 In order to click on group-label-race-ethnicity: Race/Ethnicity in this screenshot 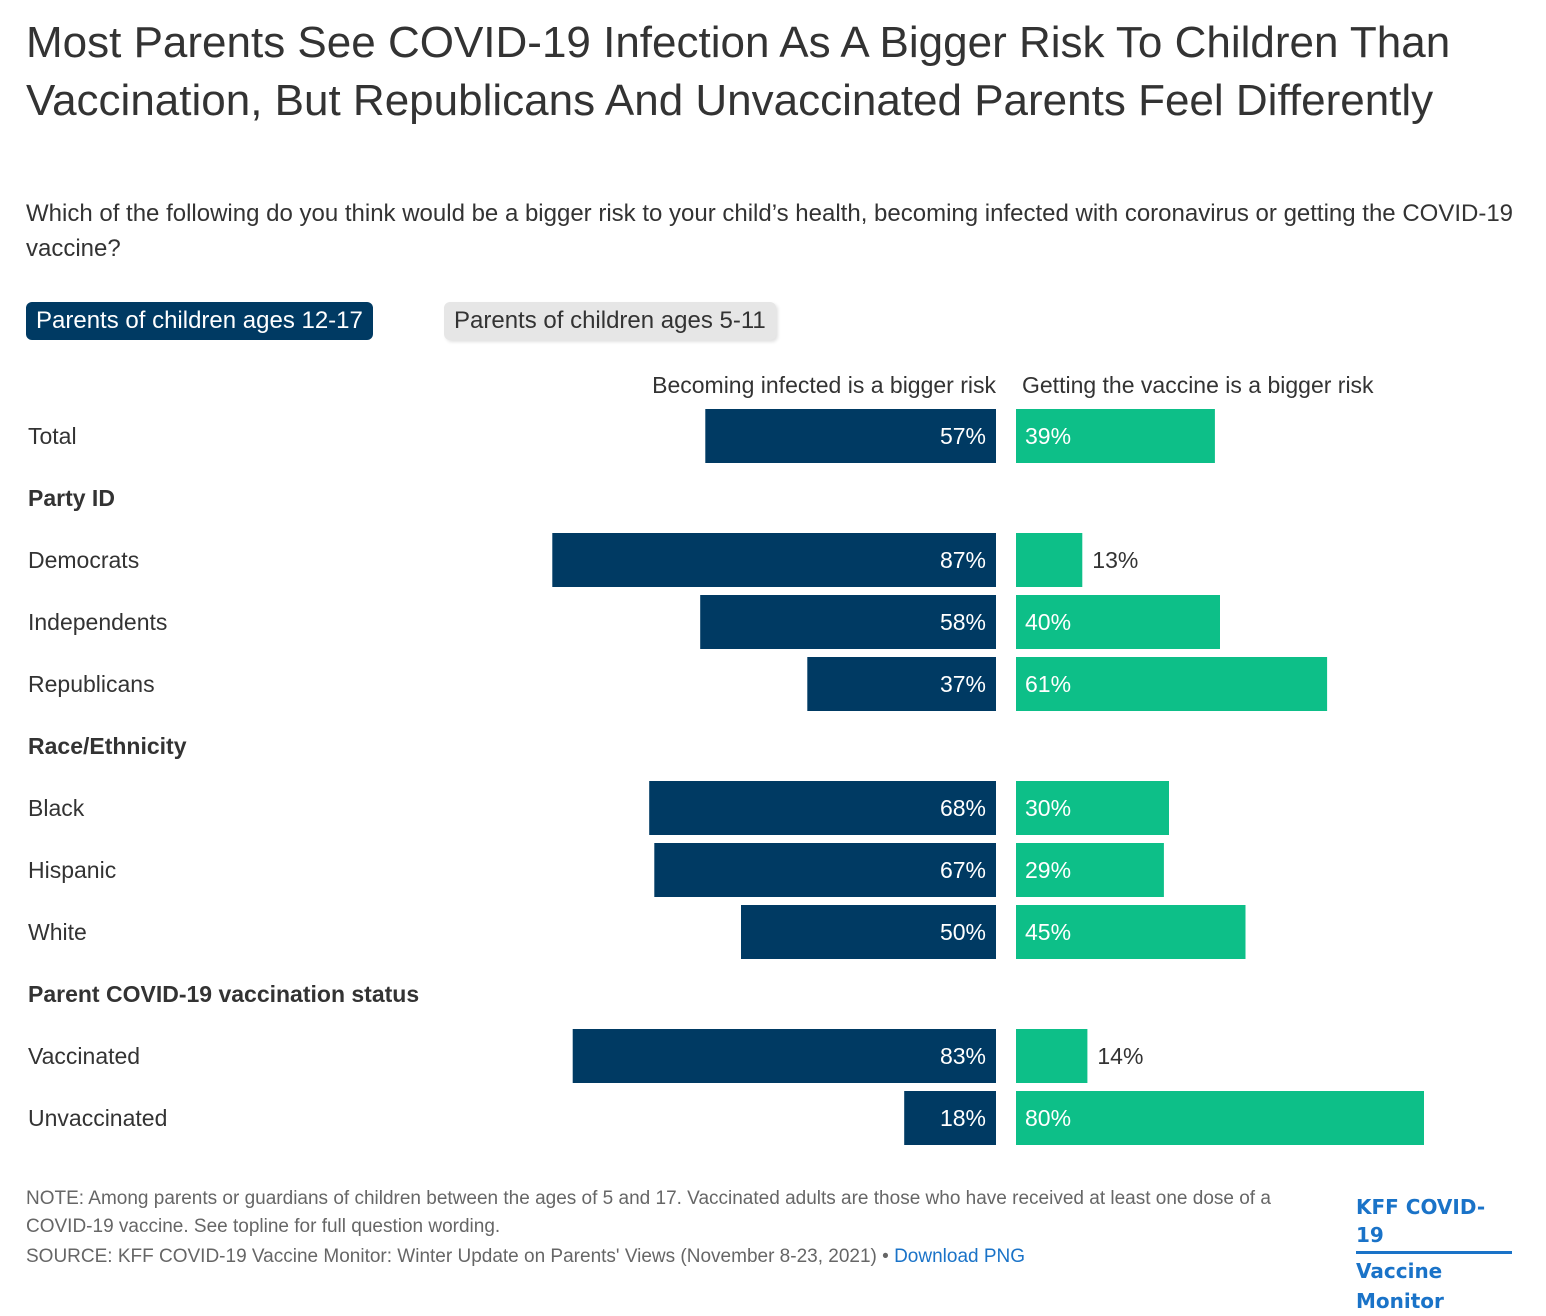, I will do `click(107, 746)`.